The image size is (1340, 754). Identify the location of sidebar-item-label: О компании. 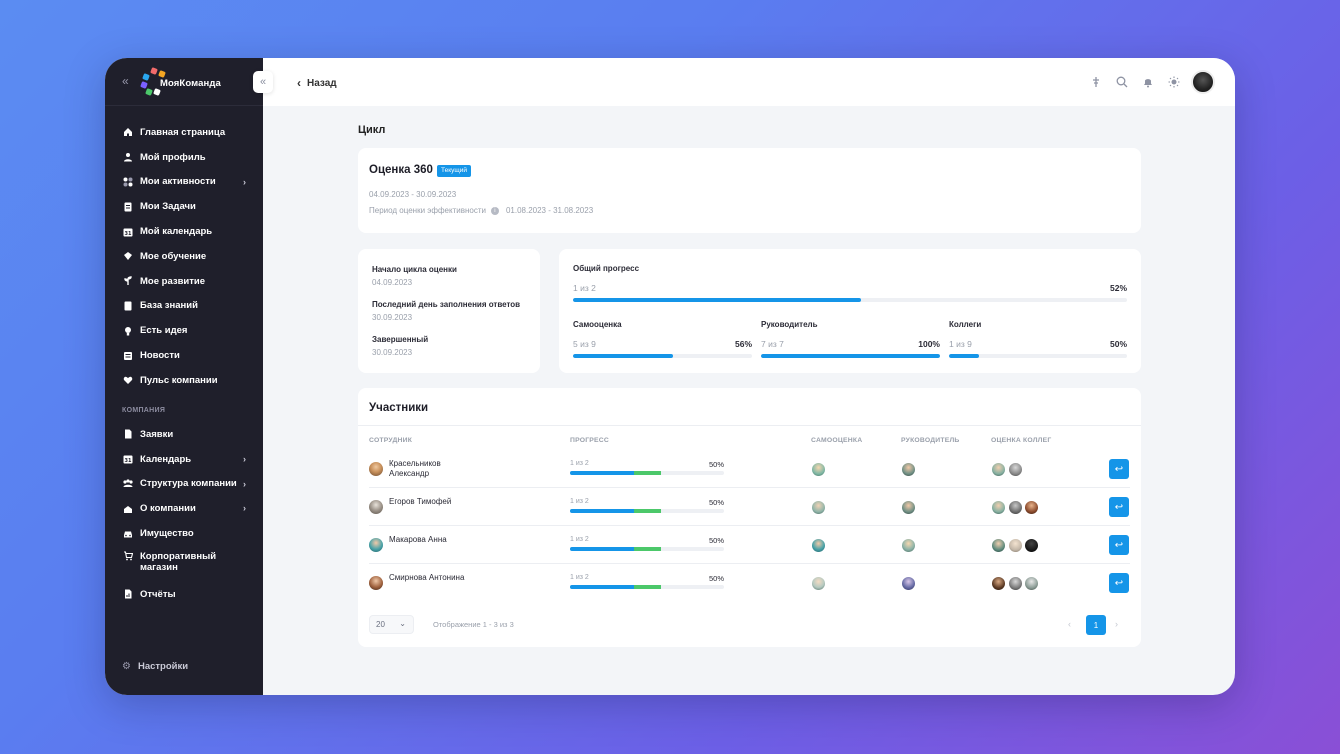
(168, 509).